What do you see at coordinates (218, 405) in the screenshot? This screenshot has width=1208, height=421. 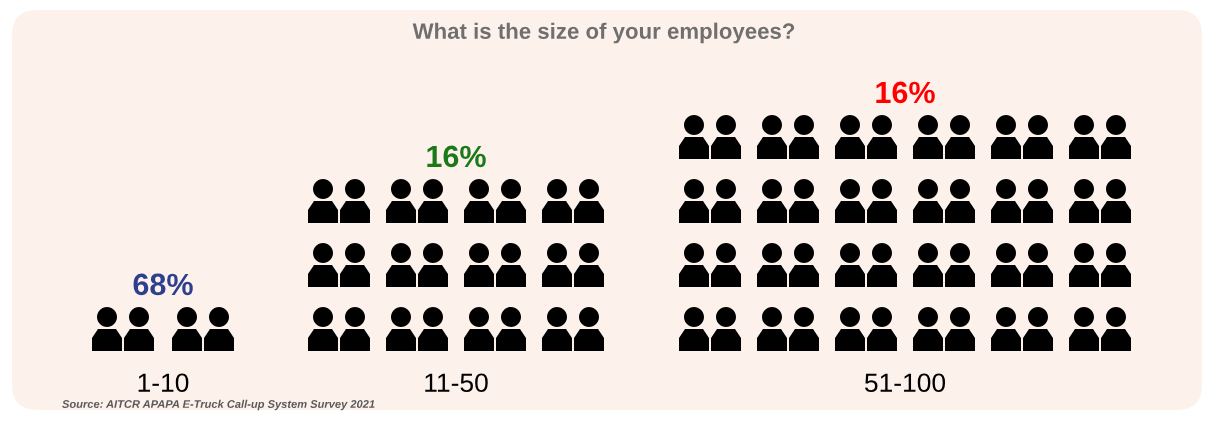 I see `source-note: Source: AITCR APAPA E-Truck Call-up System Survey 2021` at bounding box center [218, 405].